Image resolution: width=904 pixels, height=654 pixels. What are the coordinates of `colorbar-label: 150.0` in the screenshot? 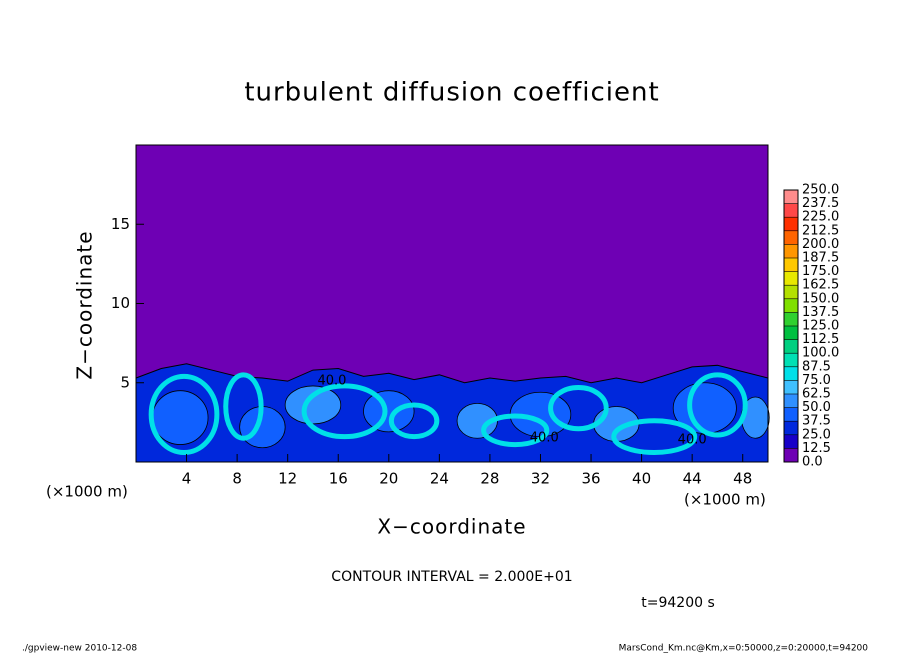 It's located at (820, 298).